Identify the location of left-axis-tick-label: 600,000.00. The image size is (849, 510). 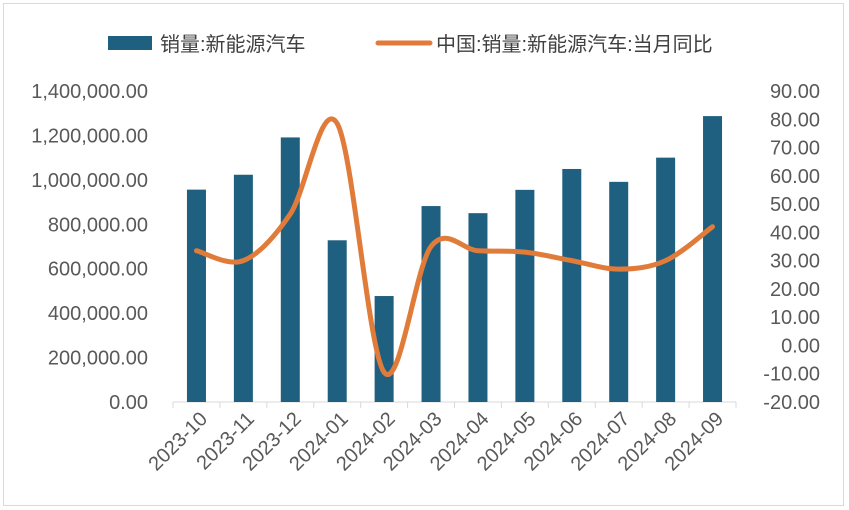
(98, 270).